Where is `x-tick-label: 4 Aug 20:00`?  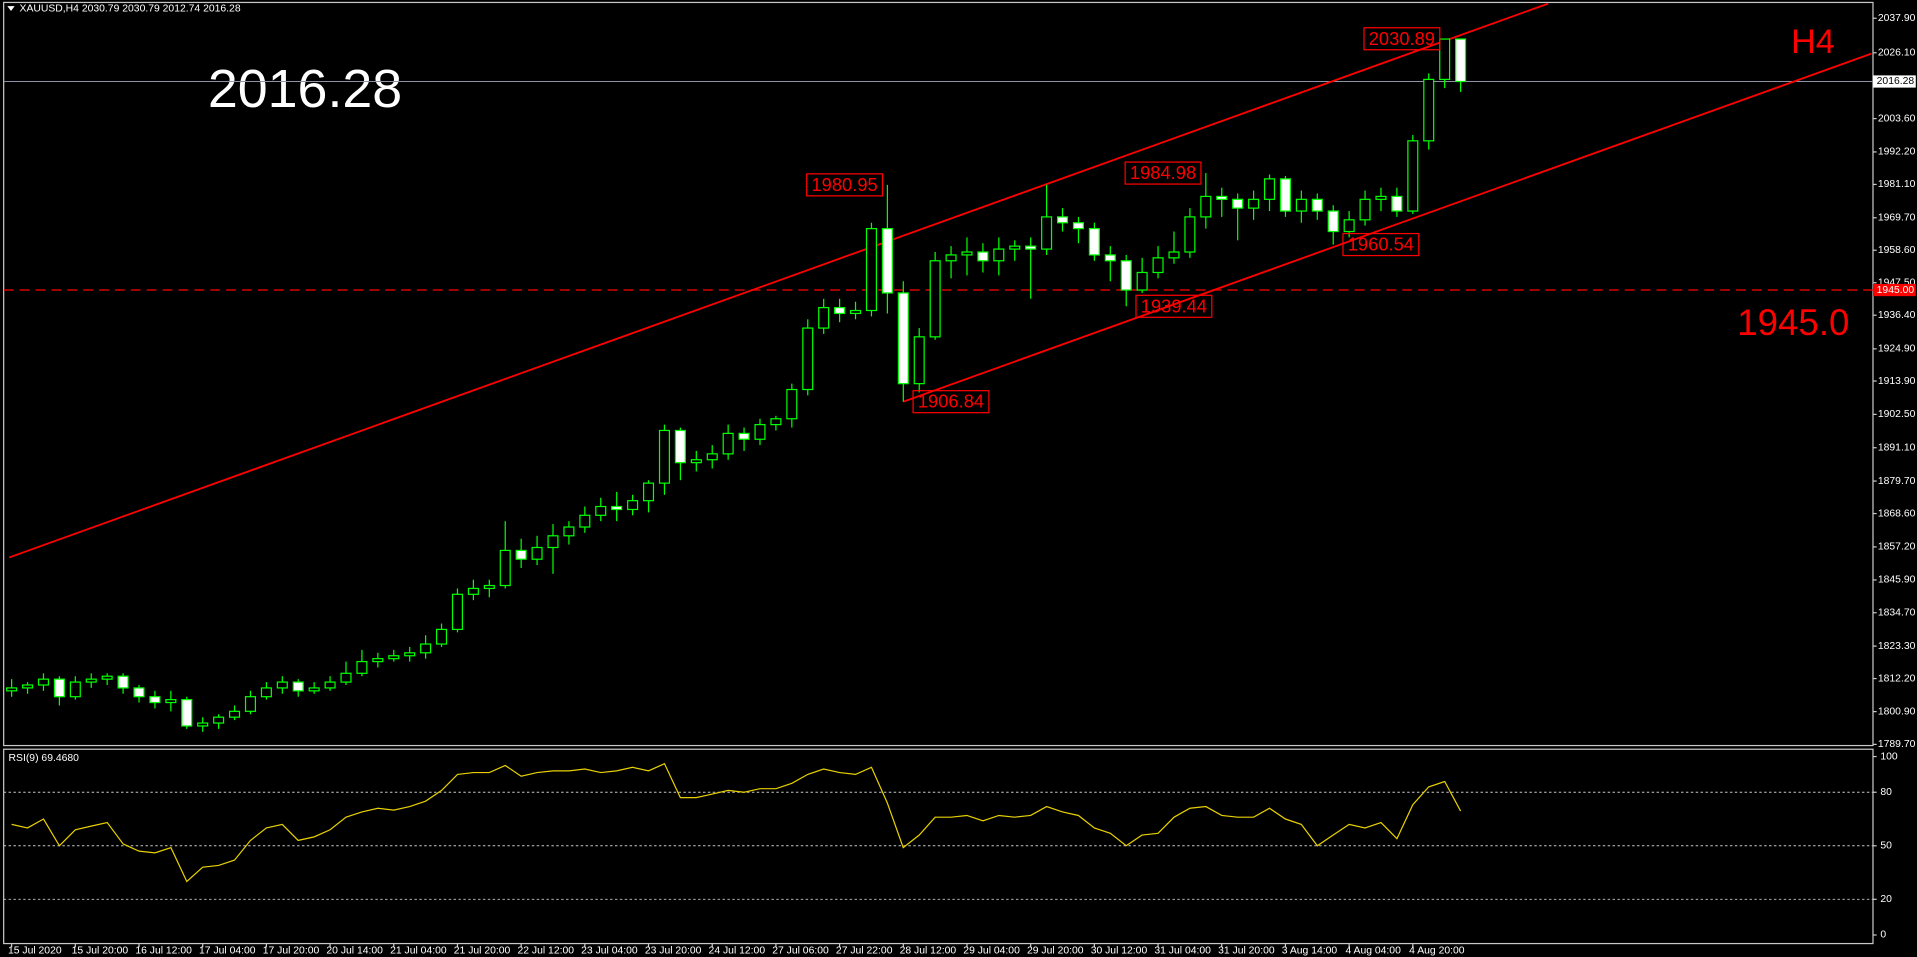 x-tick-label: 4 Aug 20:00 is located at coordinates (1437, 951).